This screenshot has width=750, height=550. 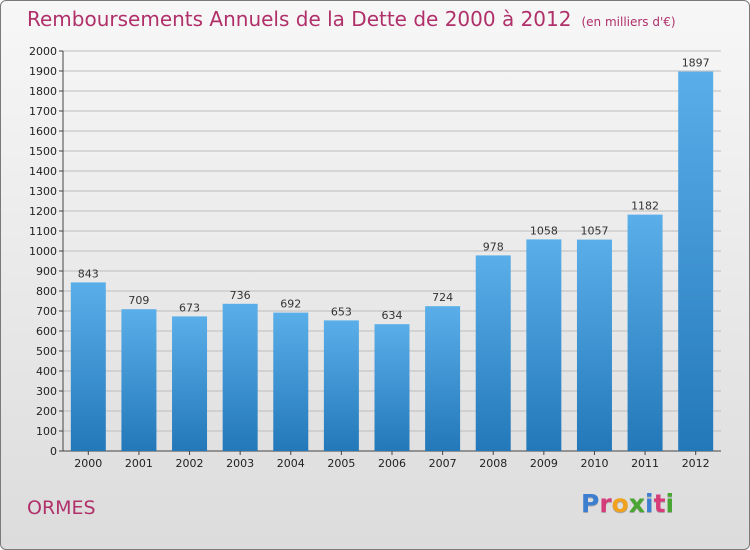 What do you see at coordinates (696, 63) in the screenshot?
I see `data-label: 1897` at bounding box center [696, 63].